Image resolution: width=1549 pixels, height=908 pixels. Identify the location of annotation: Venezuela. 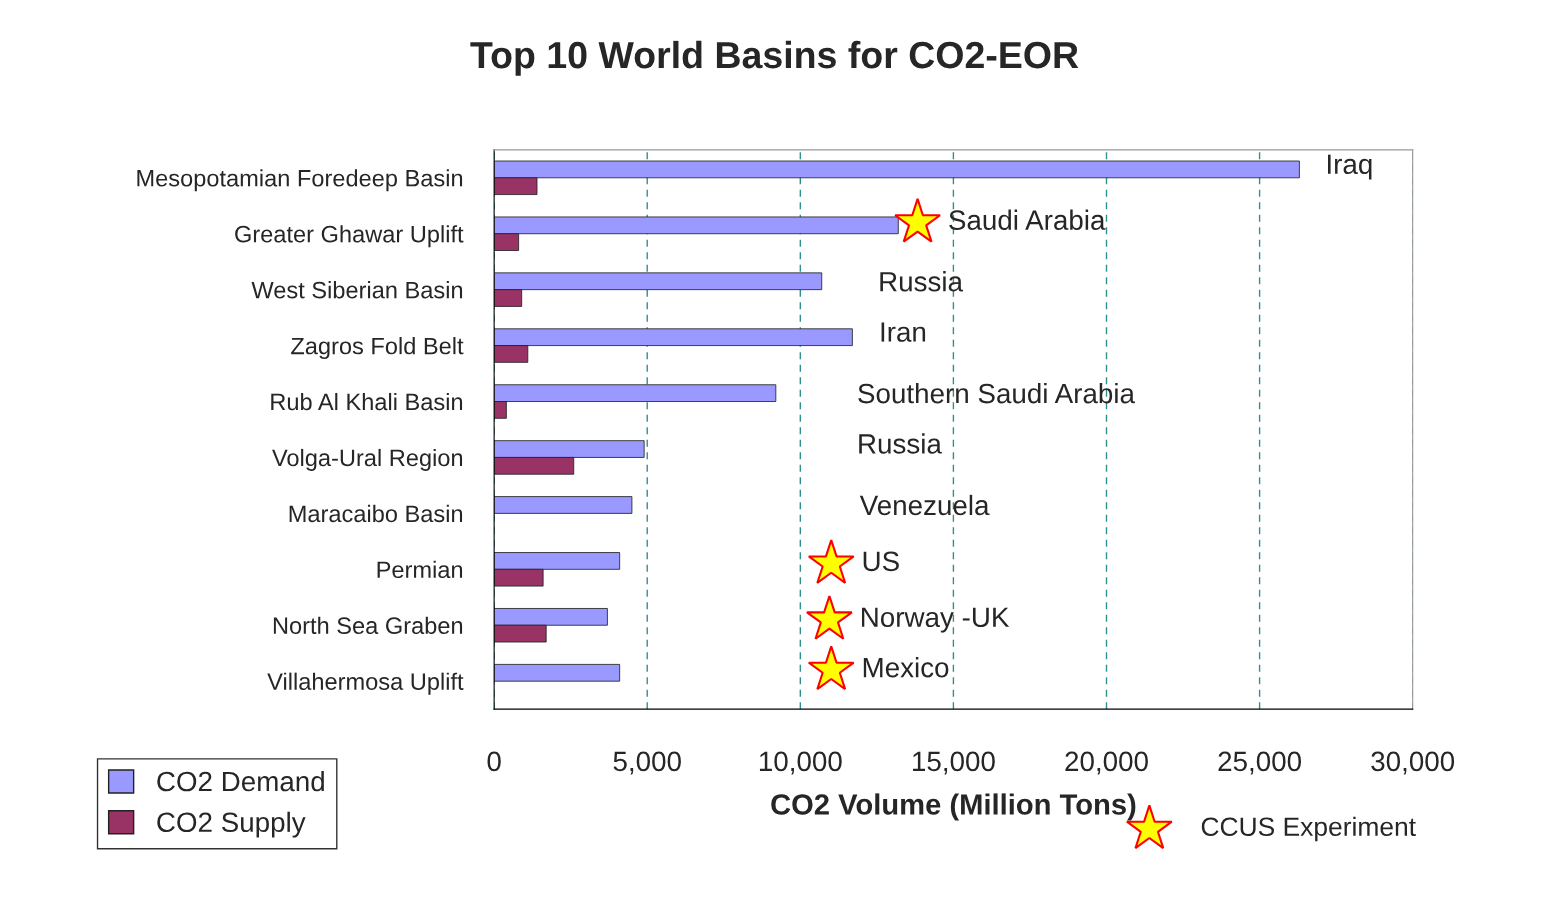
(924, 505).